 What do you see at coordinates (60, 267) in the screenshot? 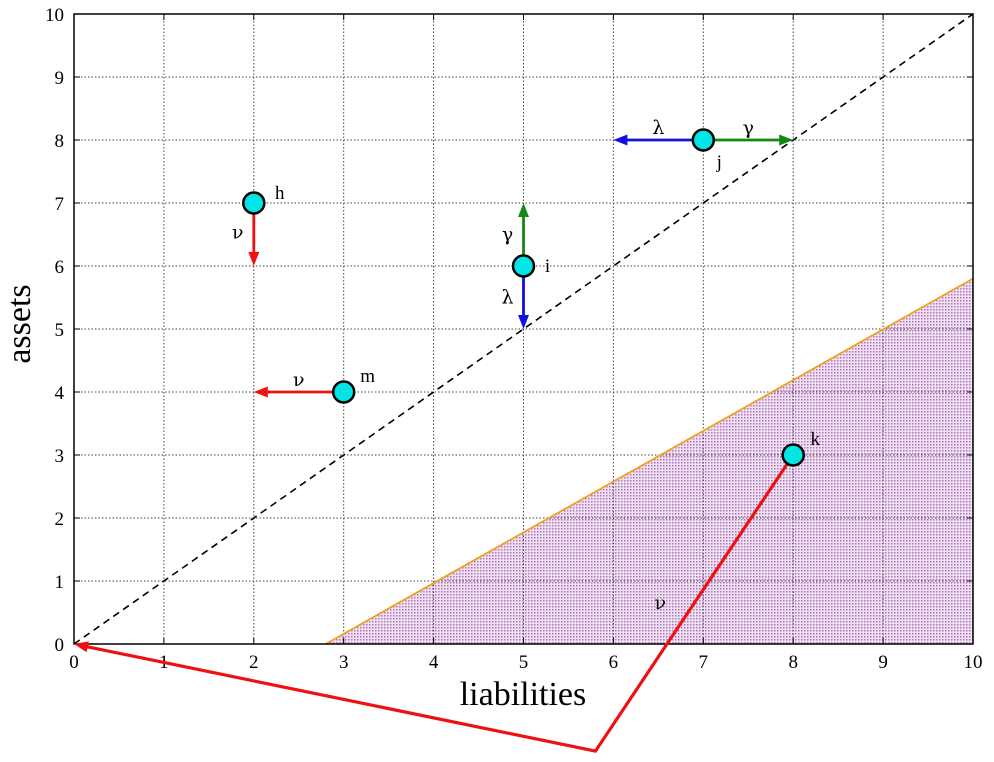
I see `y-tick-label-6: 6` at bounding box center [60, 267].